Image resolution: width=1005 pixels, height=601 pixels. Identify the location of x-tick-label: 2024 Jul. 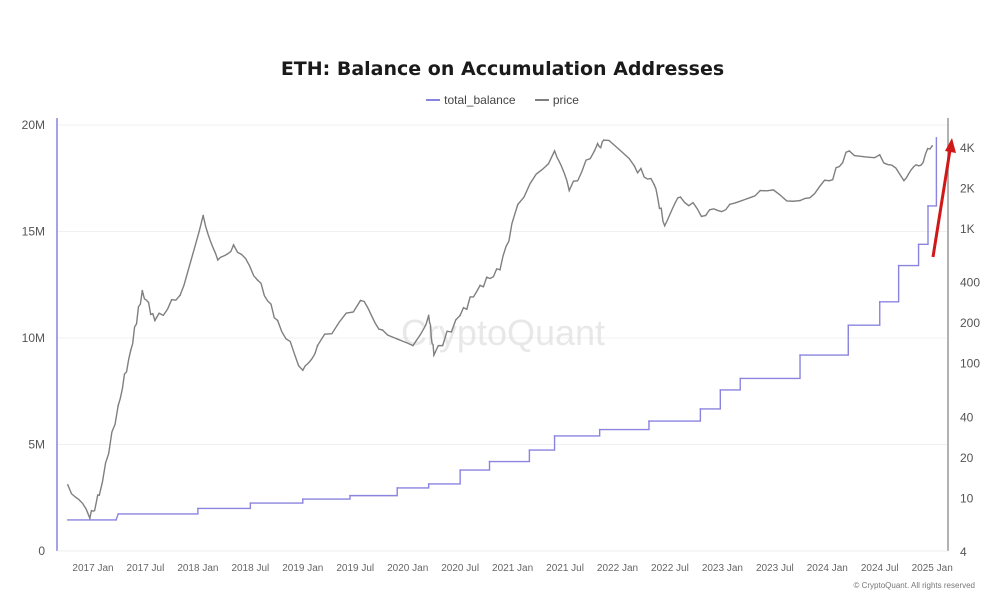
(880, 568).